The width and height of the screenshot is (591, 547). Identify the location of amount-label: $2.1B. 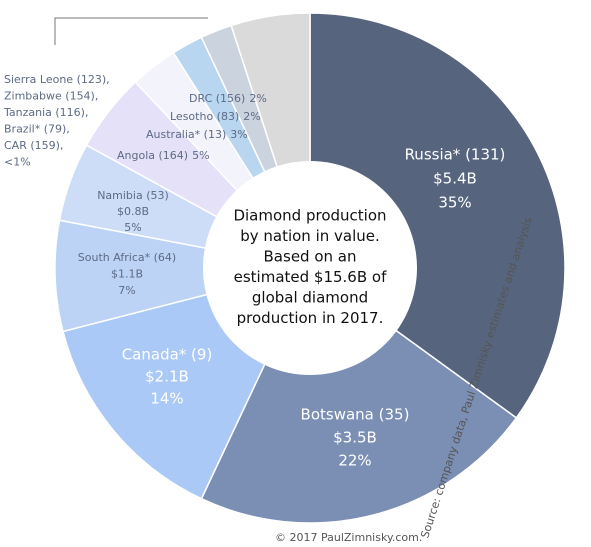
(167, 377).